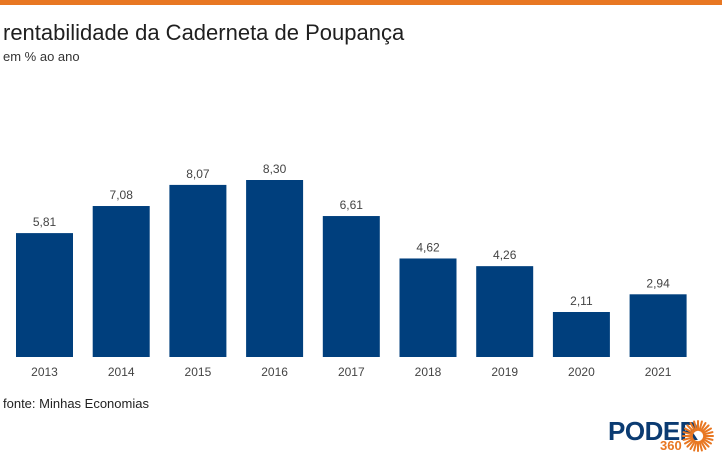  I want to click on bar-2021, so click(658, 325).